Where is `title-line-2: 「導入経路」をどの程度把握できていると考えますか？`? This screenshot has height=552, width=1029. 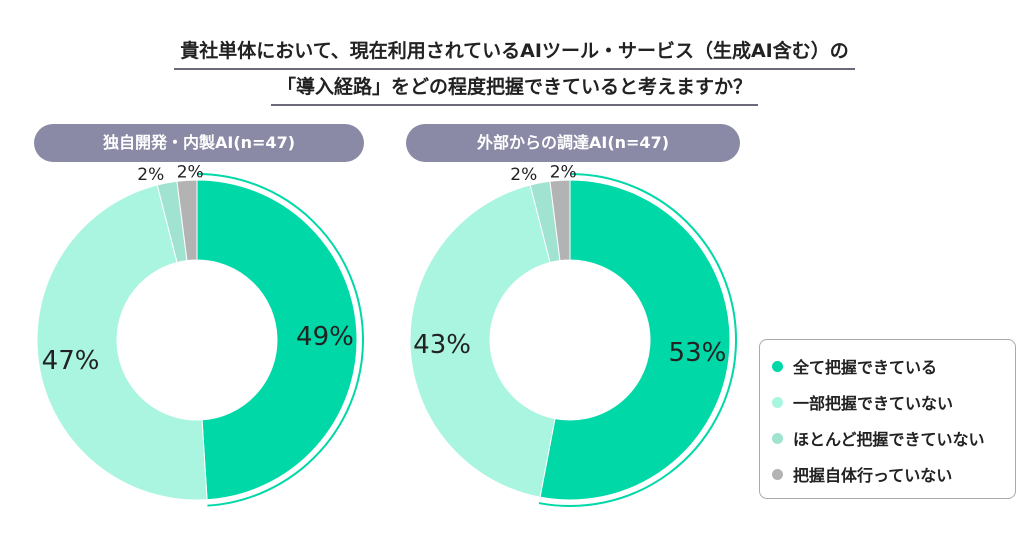
title-line-2: 「導入経路」をどの程度把握できていると考えますか？ is located at coordinates (514, 89).